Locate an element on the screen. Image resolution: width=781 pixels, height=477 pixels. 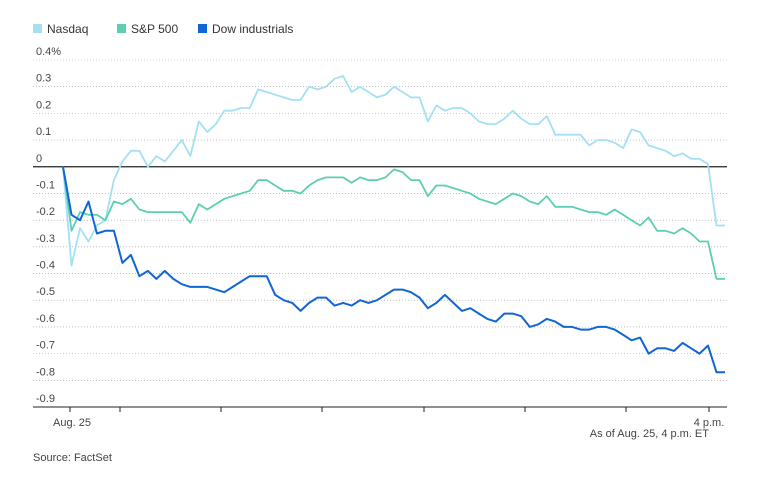
legend-label-nasdaq: Nasdaq is located at coordinates (67, 29).